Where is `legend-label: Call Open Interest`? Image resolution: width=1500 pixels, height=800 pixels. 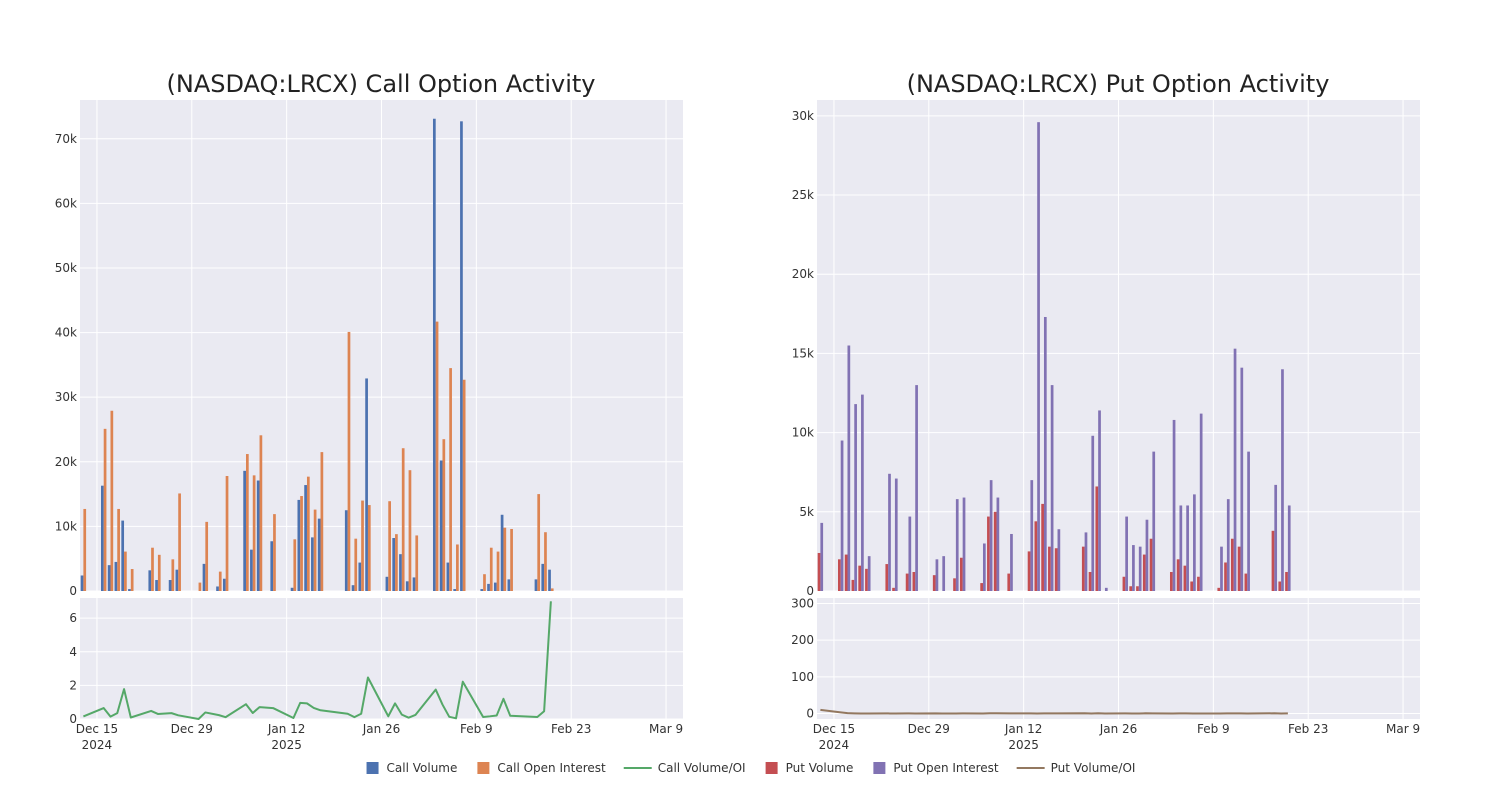
legend-label: Call Open Interest is located at coordinates (551, 768).